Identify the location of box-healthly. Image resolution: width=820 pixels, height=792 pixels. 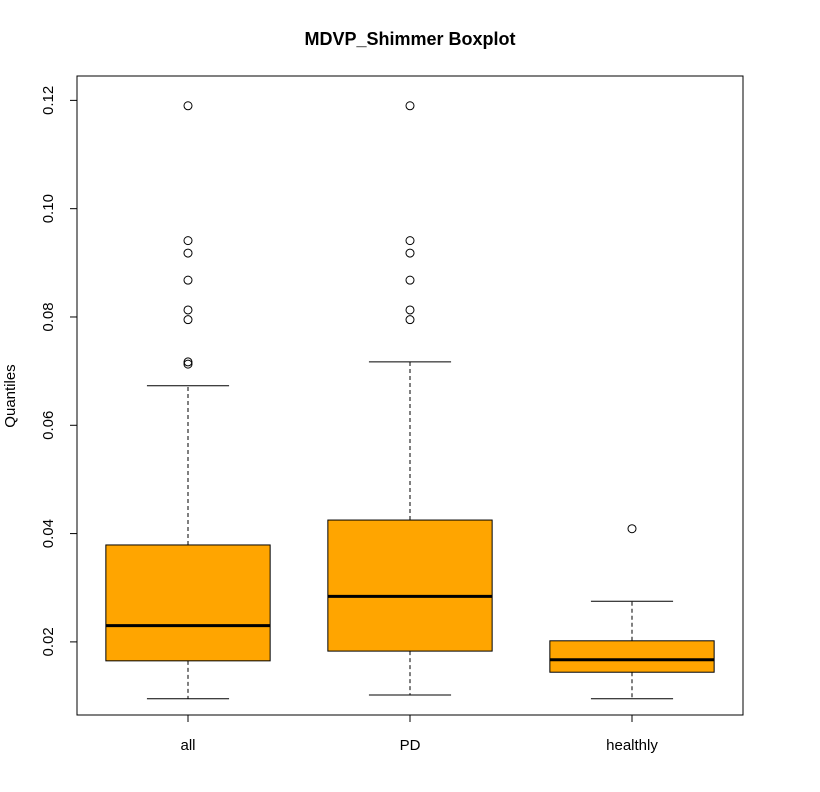
(632, 612).